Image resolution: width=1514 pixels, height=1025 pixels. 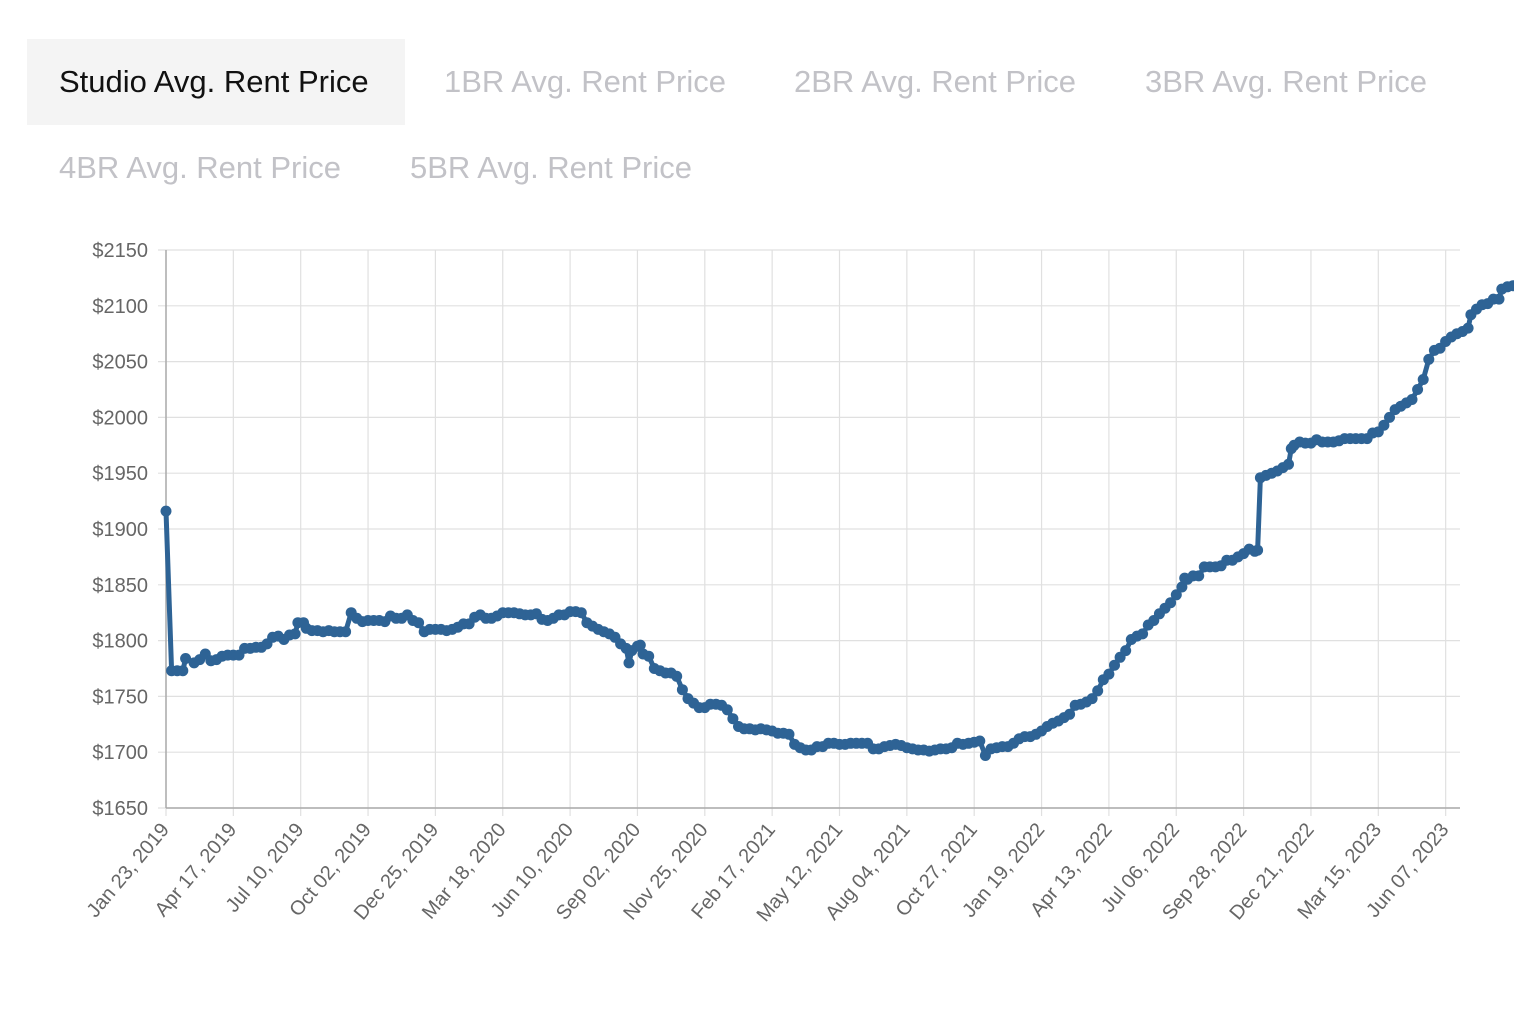 I want to click on y-tick-label: $2000, so click(x=120, y=418).